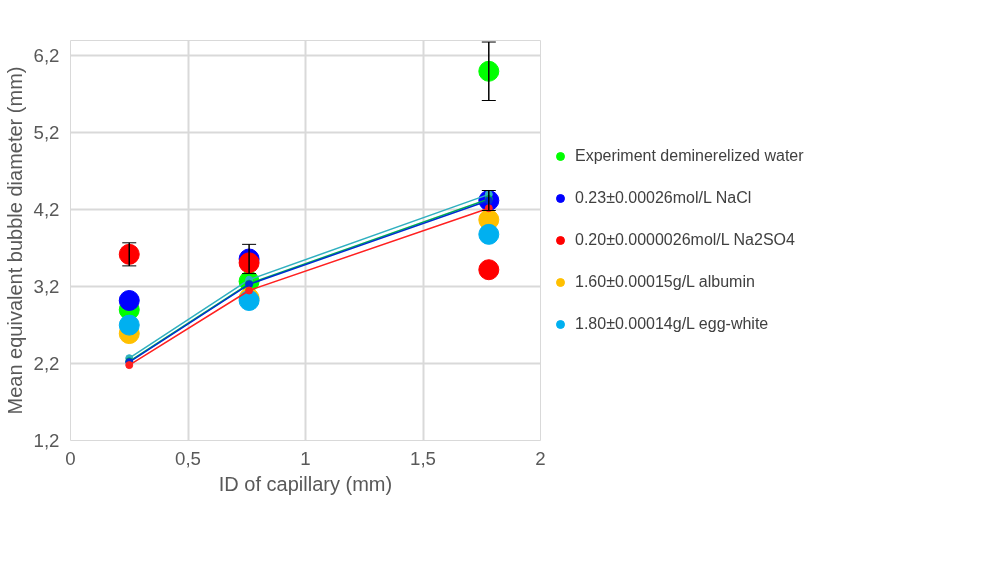 The image size is (1002, 567). What do you see at coordinates (665, 282) in the screenshot?
I see `legend-label: 1.60±0.00015g/L albumin` at bounding box center [665, 282].